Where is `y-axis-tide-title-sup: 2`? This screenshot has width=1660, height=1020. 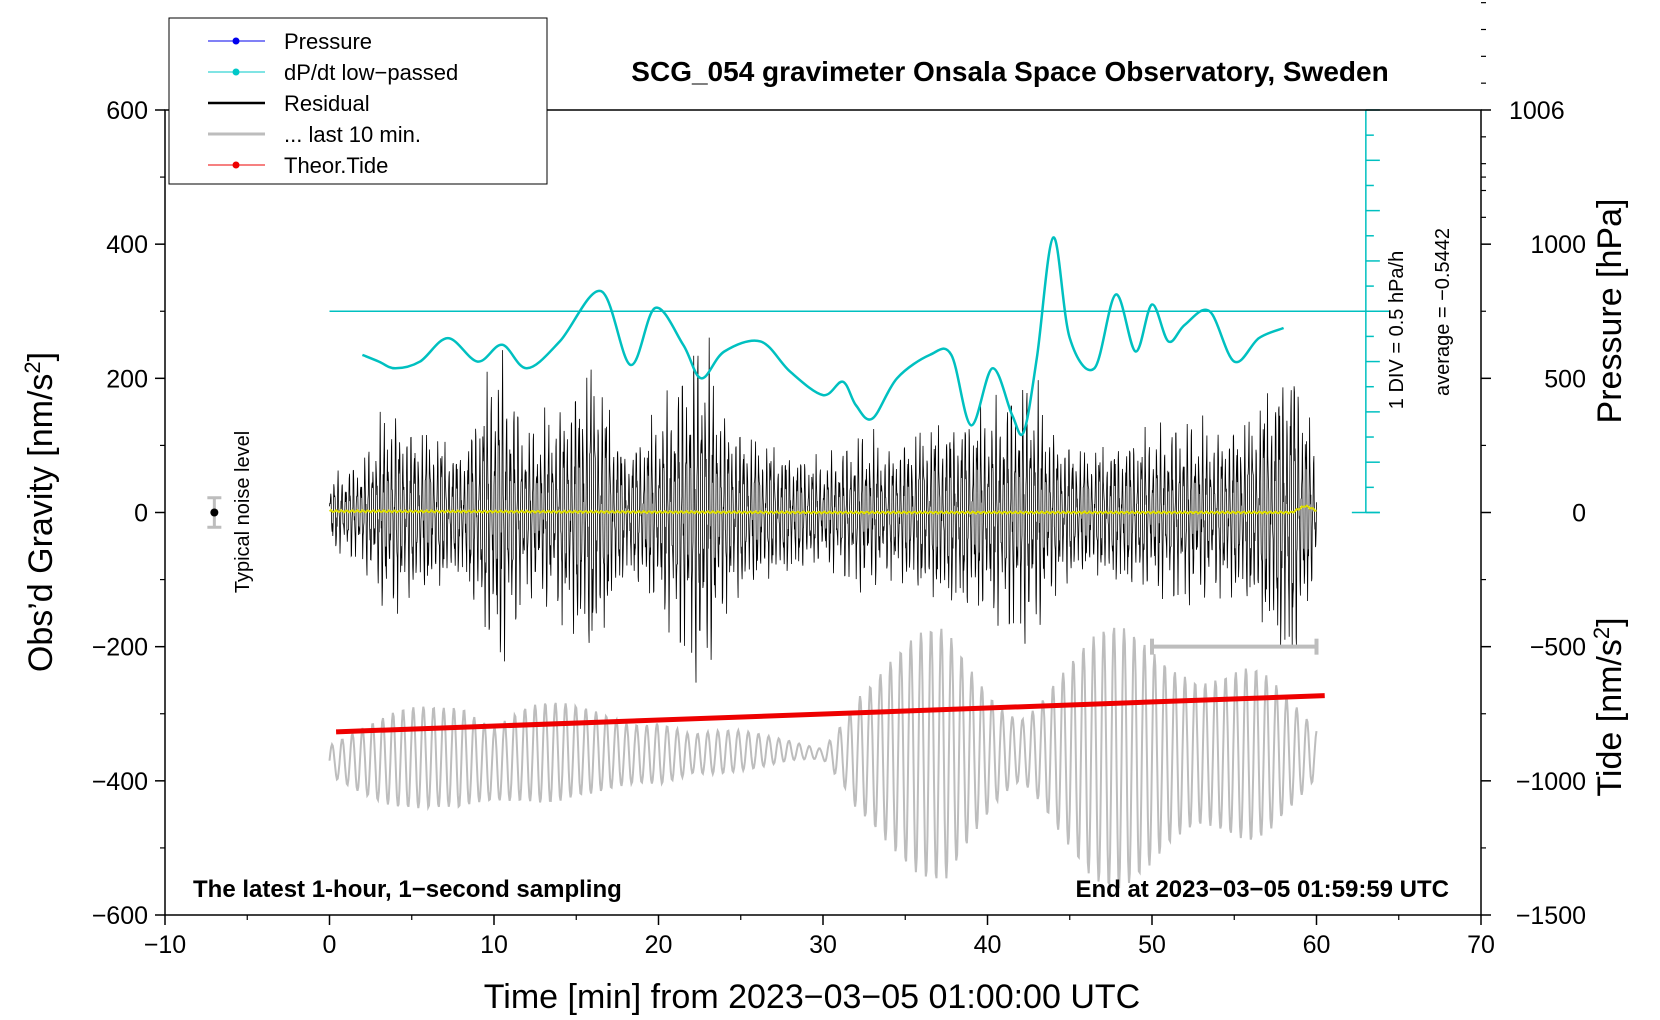 y-axis-tide-title-sup: 2 is located at coordinates (1601, 633).